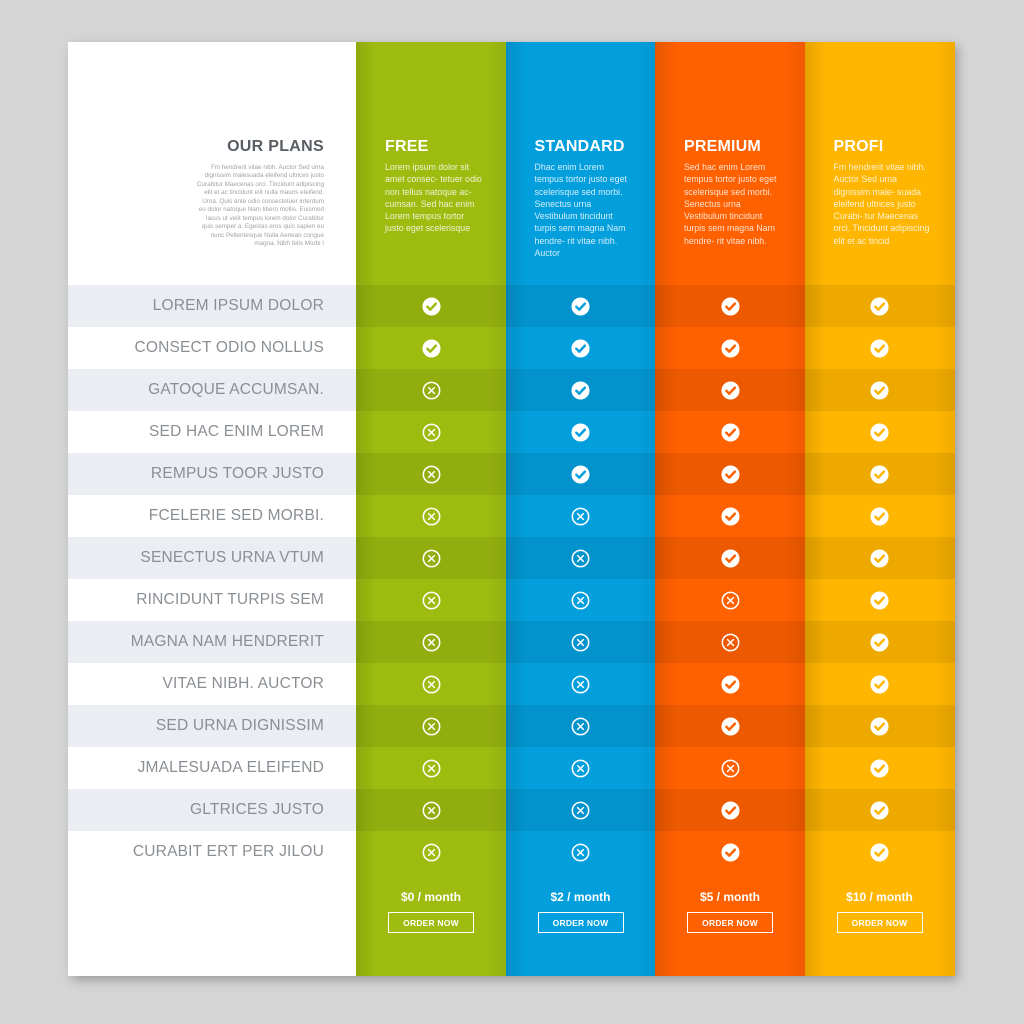  What do you see at coordinates (212, 726) in the screenshot?
I see `feature-label: SED URNA DIGNISSIM` at bounding box center [212, 726].